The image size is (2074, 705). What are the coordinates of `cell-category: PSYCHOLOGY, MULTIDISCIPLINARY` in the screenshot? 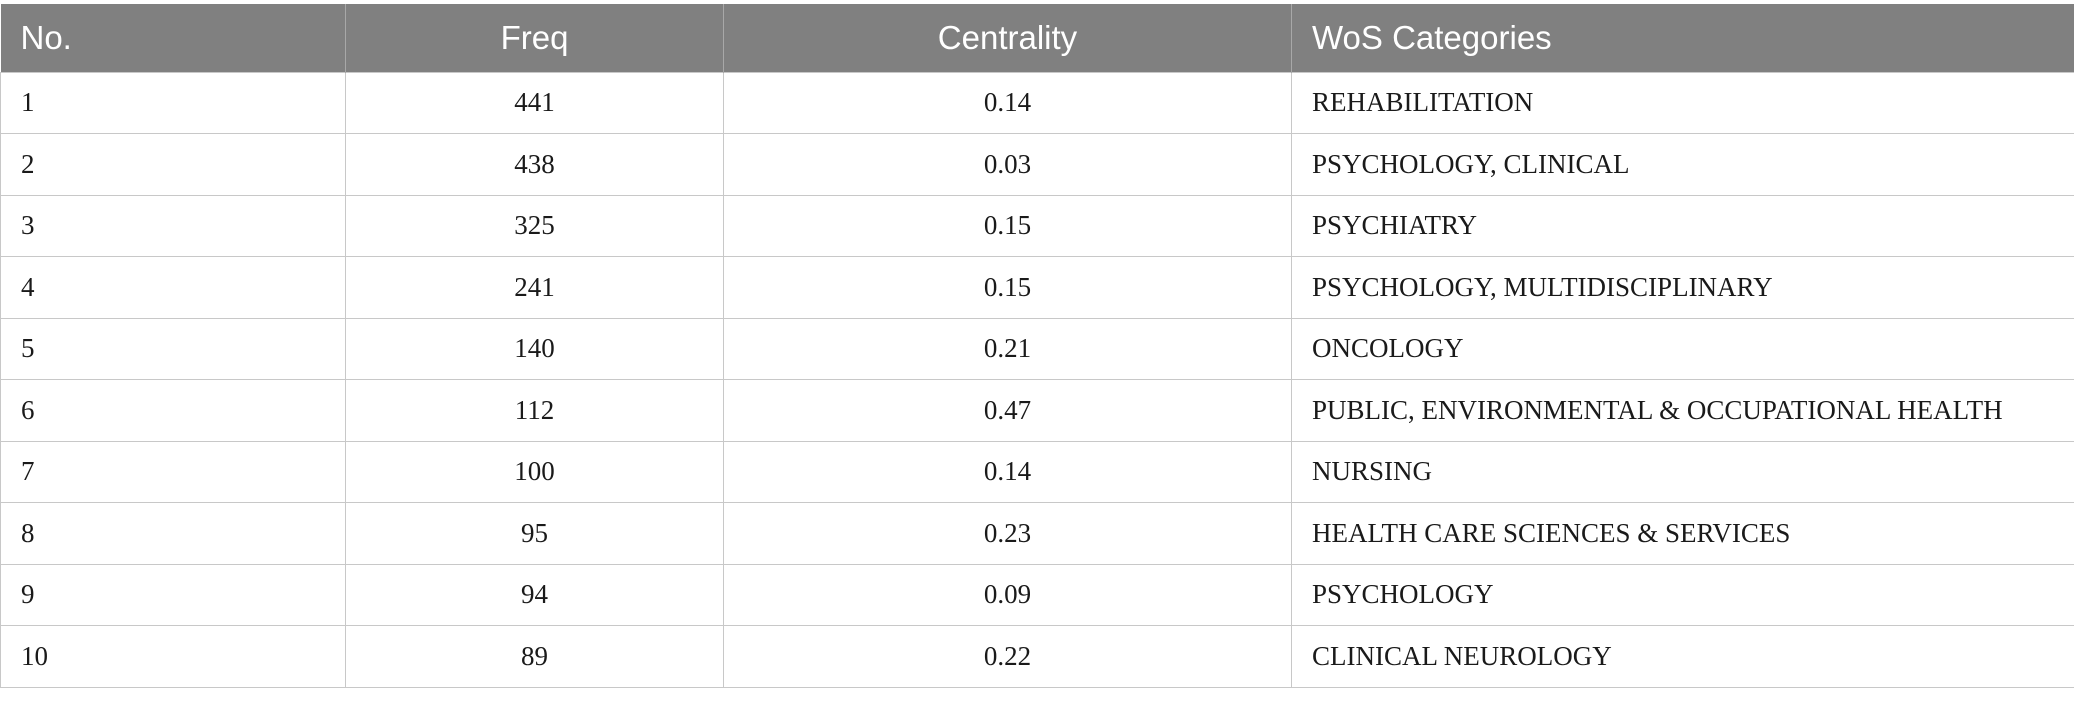 It's located at (1682, 287).